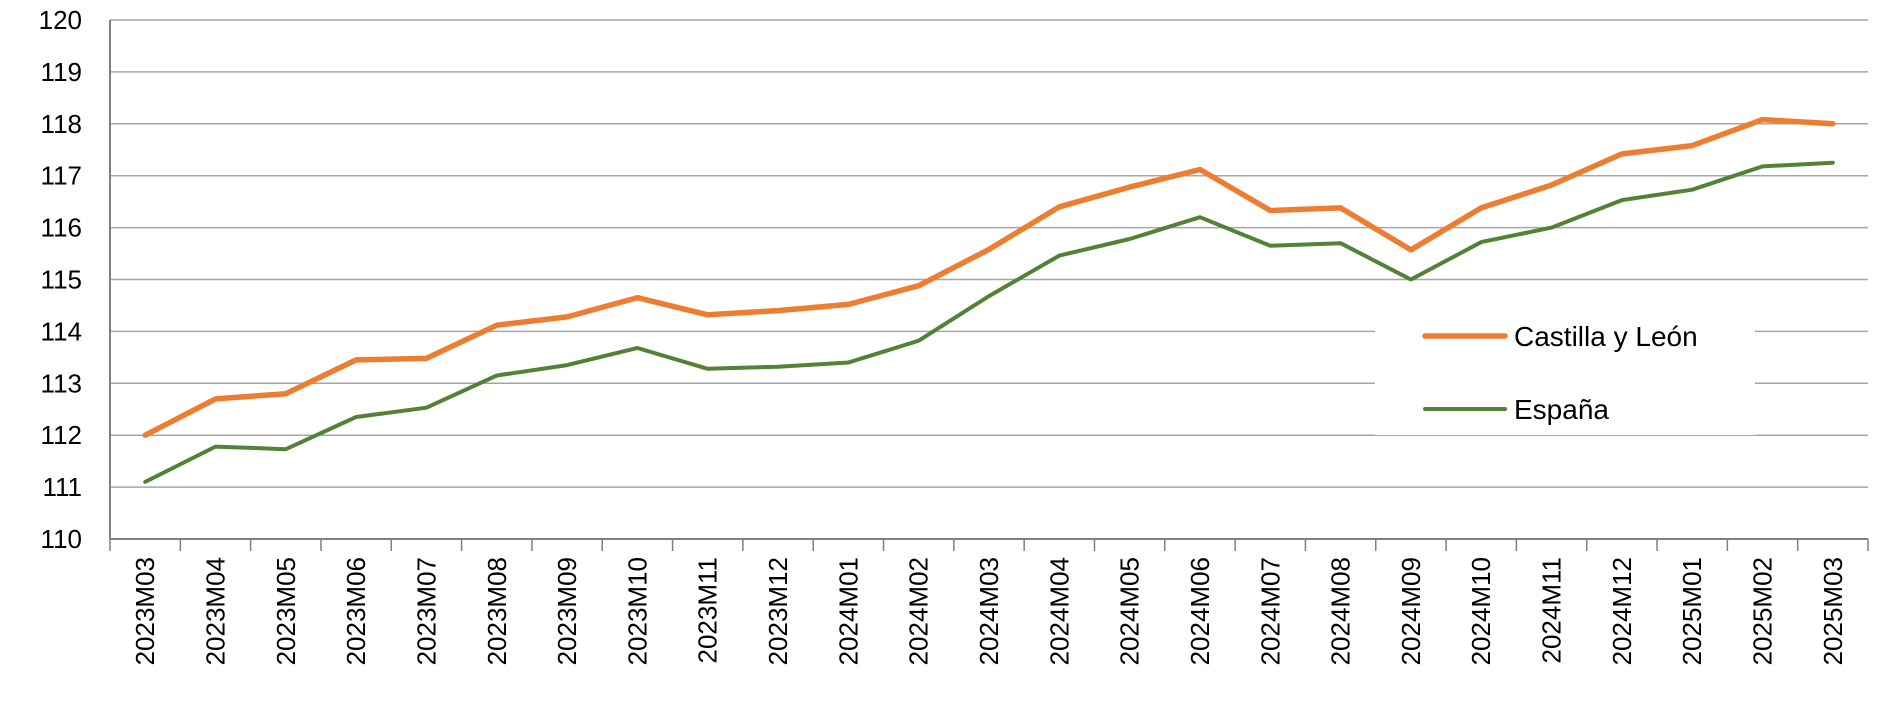 This screenshot has width=1900, height=725. Describe the element at coordinates (60, 20) in the screenshot. I see `y-tick-label: 120` at that location.